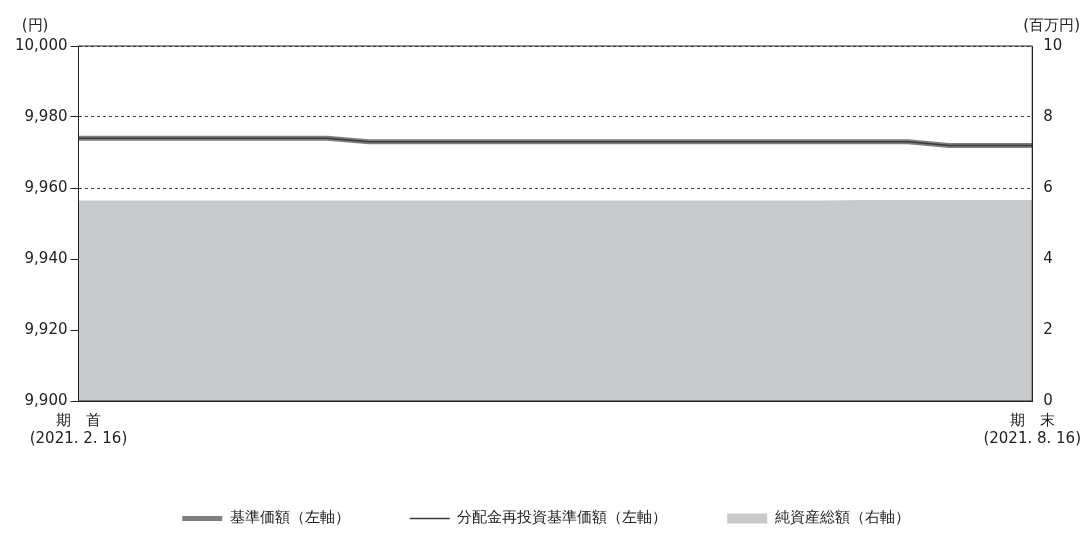 The image size is (1092, 544). Describe the element at coordinates (46, 257) in the screenshot. I see `y-tick-label: 9,940` at that location.